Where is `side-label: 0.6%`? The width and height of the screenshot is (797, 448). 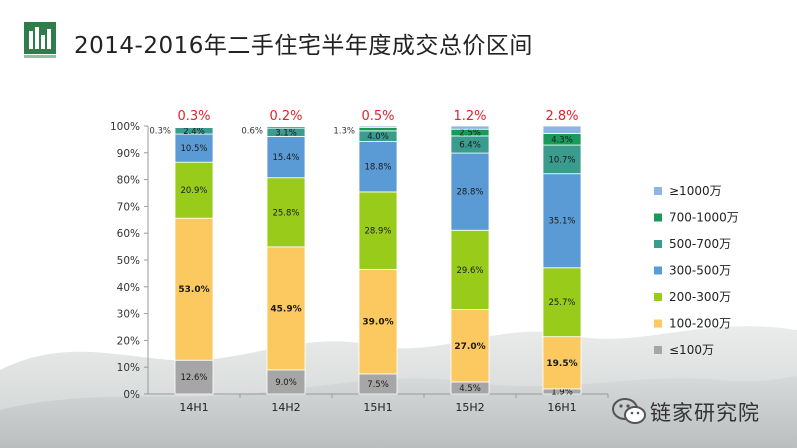 side-label: 0.6% is located at coordinates (252, 132).